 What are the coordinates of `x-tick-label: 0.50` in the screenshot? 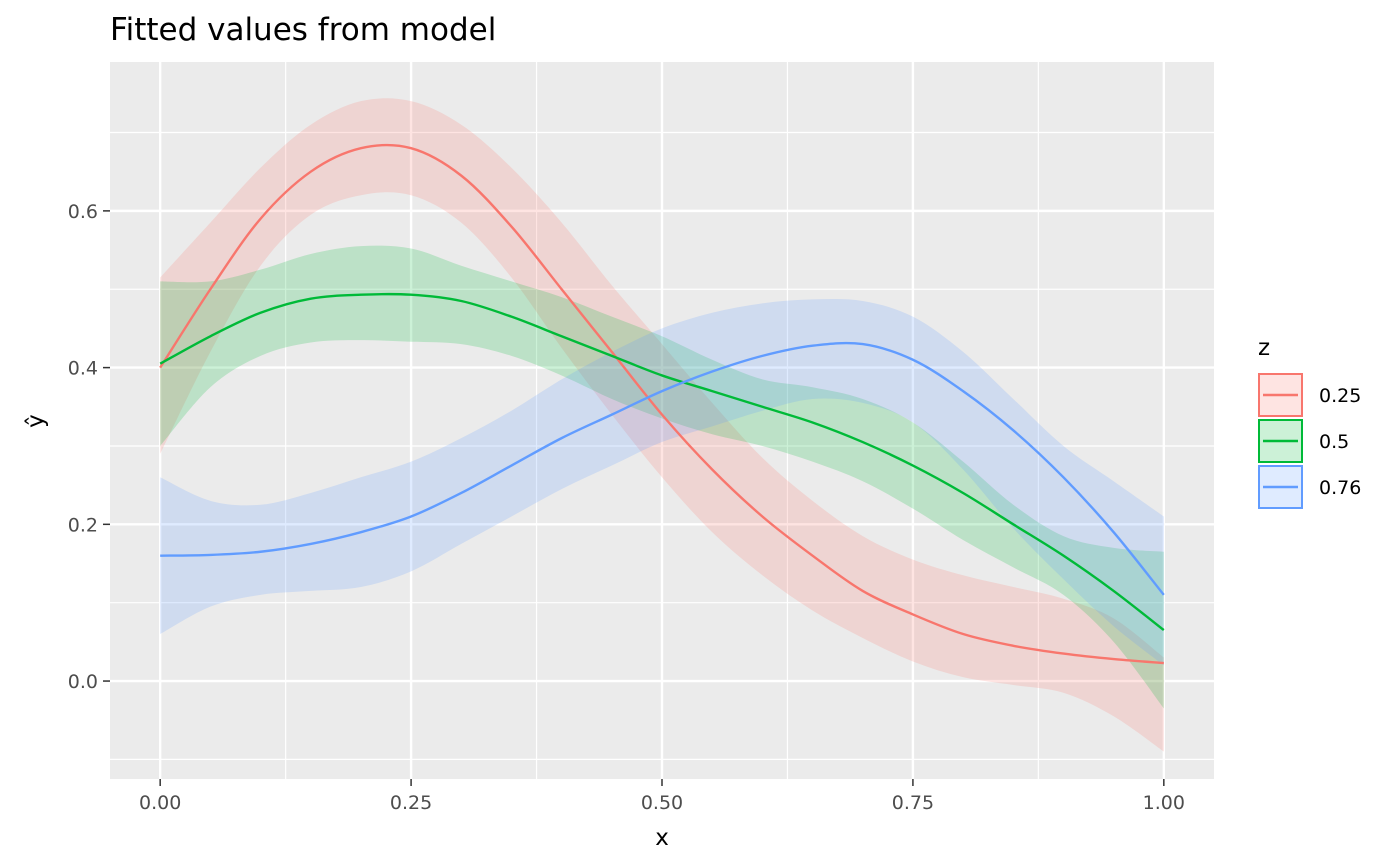 It's located at (662, 803).